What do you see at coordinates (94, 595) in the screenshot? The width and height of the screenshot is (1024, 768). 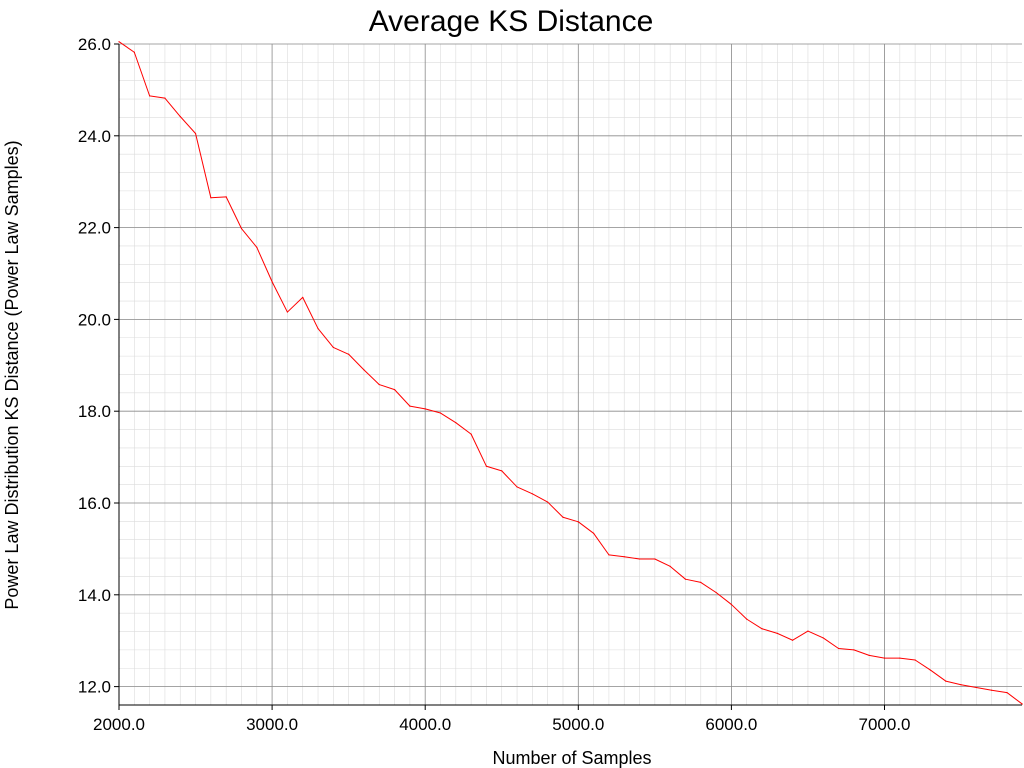 I see `y-tick-label: 14.0` at bounding box center [94, 595].